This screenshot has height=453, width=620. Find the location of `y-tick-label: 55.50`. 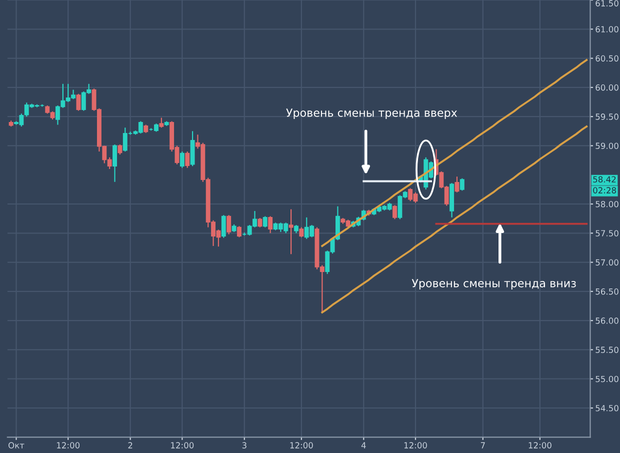

y-tick-label: 55.50 is located at coordinates (607, 349).